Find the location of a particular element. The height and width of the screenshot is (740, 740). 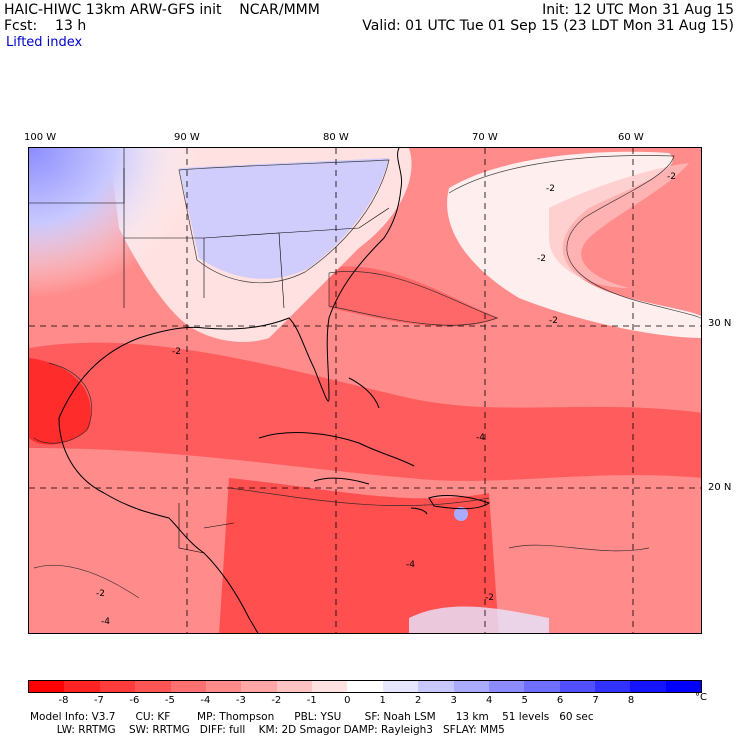

colorbar-tick-label: -7 is located at coordinates (98, 700).